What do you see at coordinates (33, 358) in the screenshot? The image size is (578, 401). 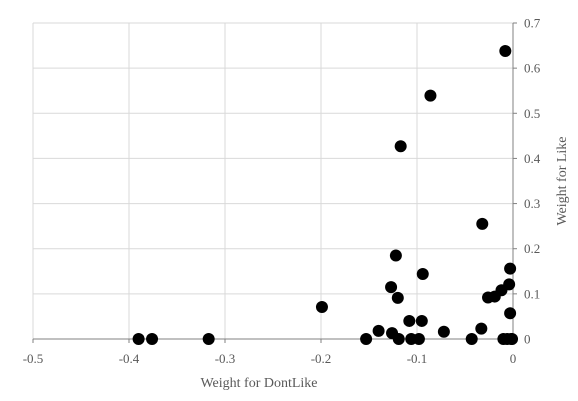 I see `x-tick-label: -0.5` at bounding box center [33, 358].